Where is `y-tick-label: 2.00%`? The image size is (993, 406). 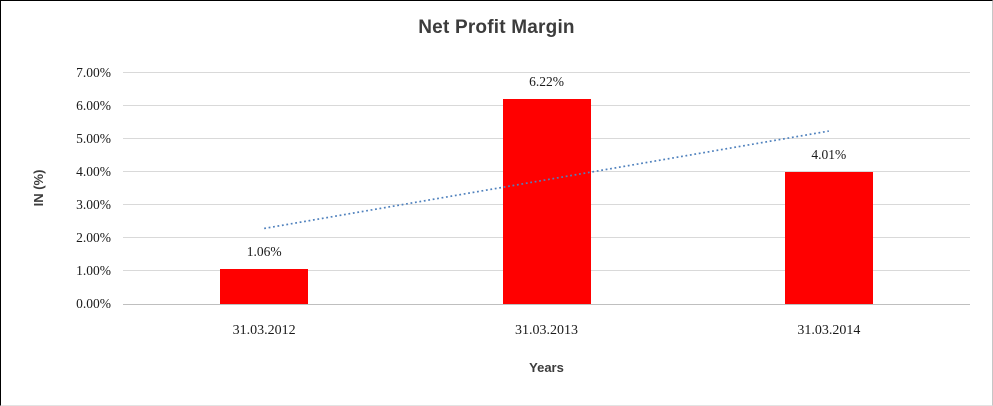
y-tick-label: 2.00% is located at coordinates (93, 237).